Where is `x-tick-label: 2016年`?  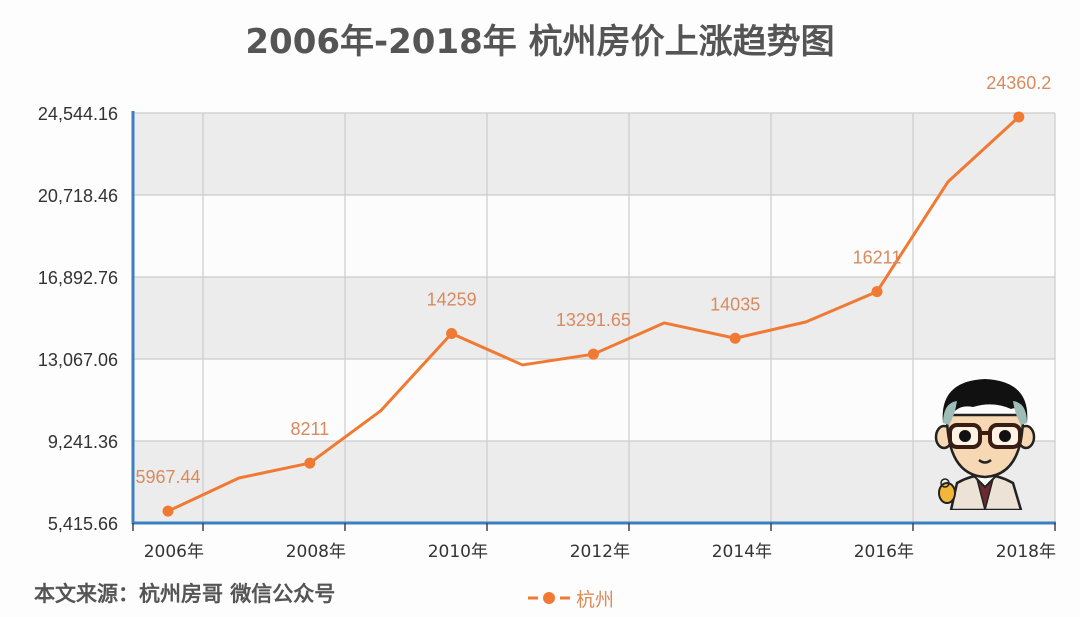 x-tick-label: 2016年 is located at coordinates (884, 552).